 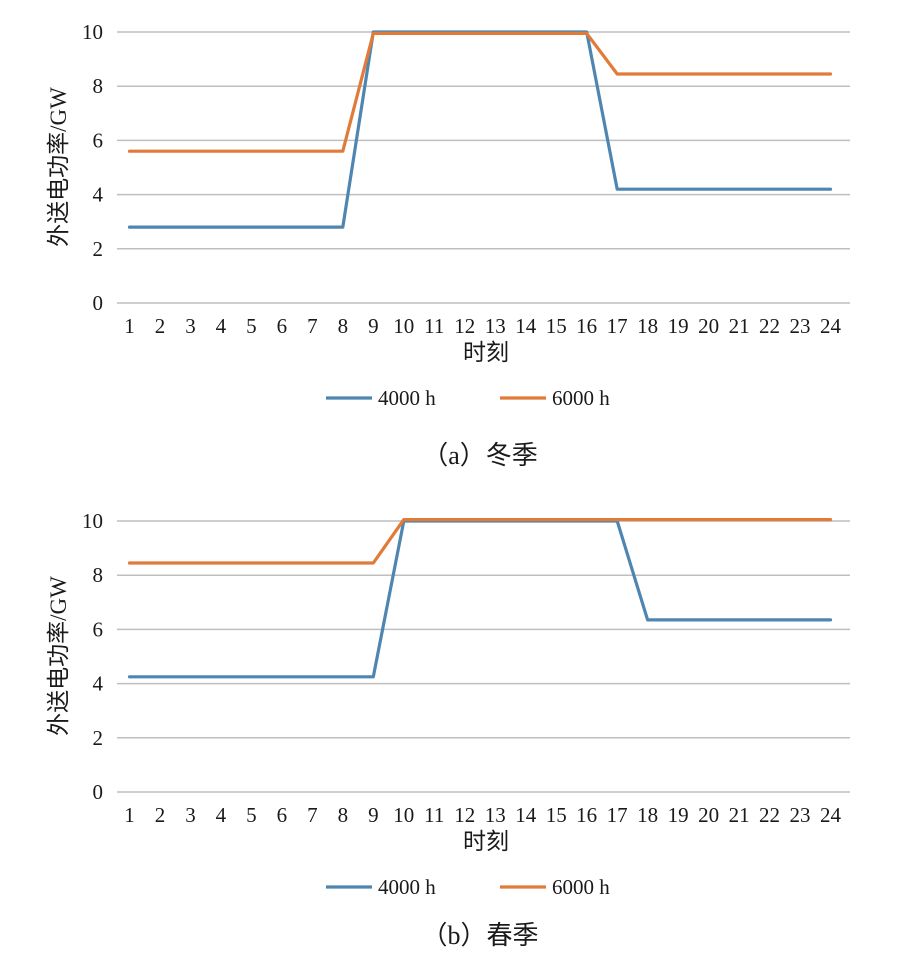 I want to click on series-line-4000-h, so click(x=480, y=599).